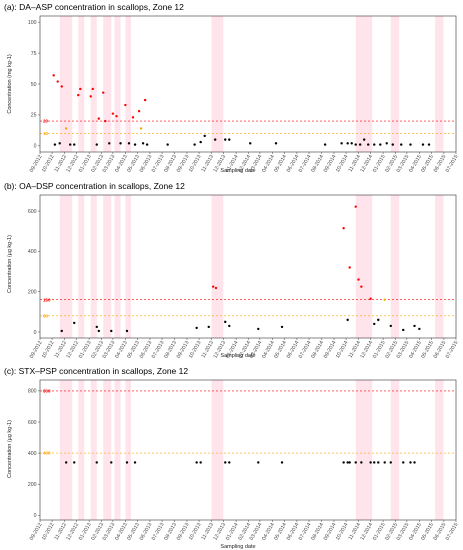 The height and width of the screenshot is (550, 463). Describe the element at coordinates (34, 116) in the screenshot. I see `y-tick-label: 25` at that location.